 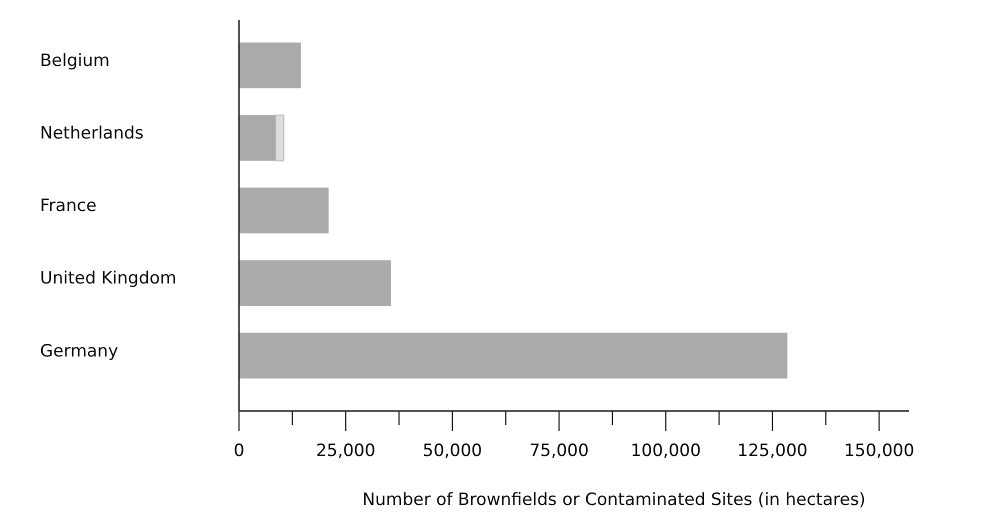 What do you see at coordinates (92, 134) in the screenshot?
I see `y-tick-label: Netherlands` at bounding box center [92, 134].